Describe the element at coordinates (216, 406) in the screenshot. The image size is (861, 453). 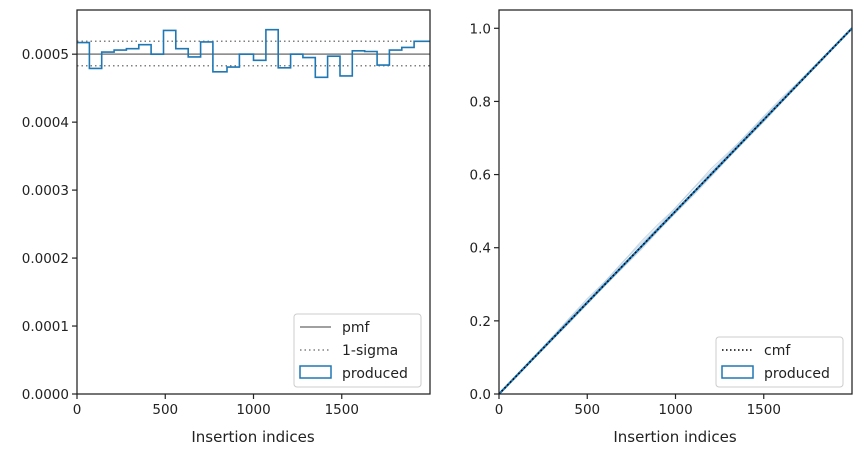
I see `pmf-x-ticks: 0 500 1000 1500` at that location.